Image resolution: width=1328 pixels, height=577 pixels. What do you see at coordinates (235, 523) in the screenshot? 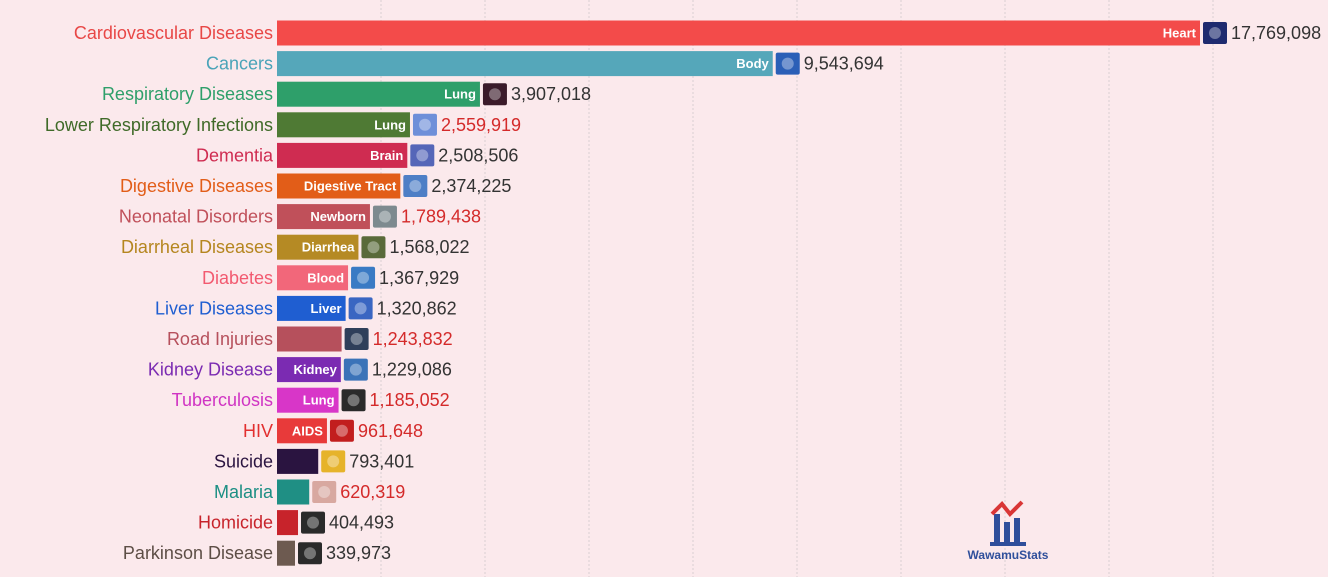
I see `category-label: Homicide` at bounding box center [235, 523].